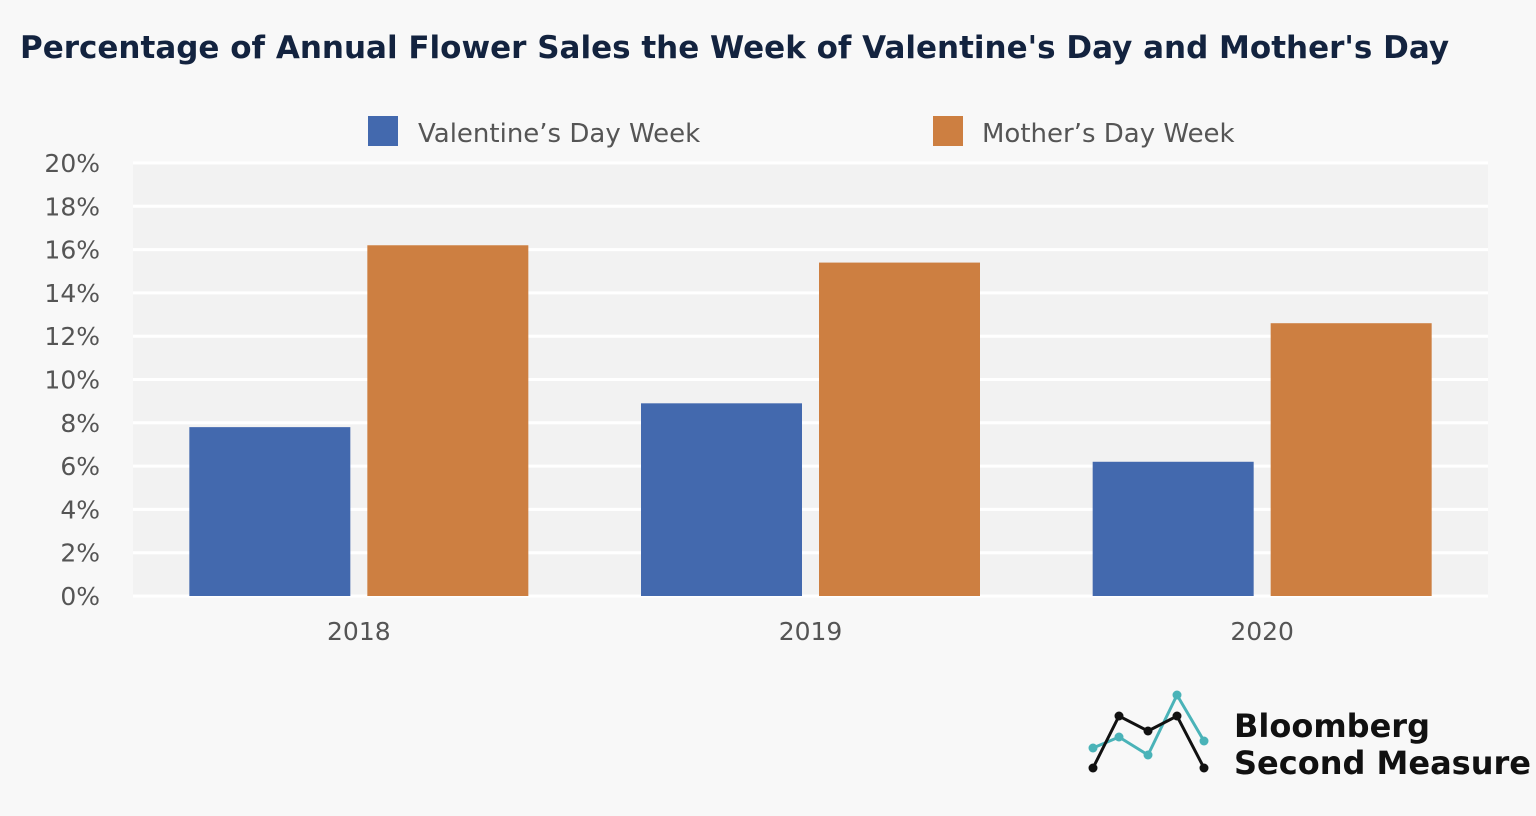 The height and width of the screenshot is (816, 1536). Describe the element at coordinates (721, 499) in the screenshot. I see `bar-valentines-2019` at that location.